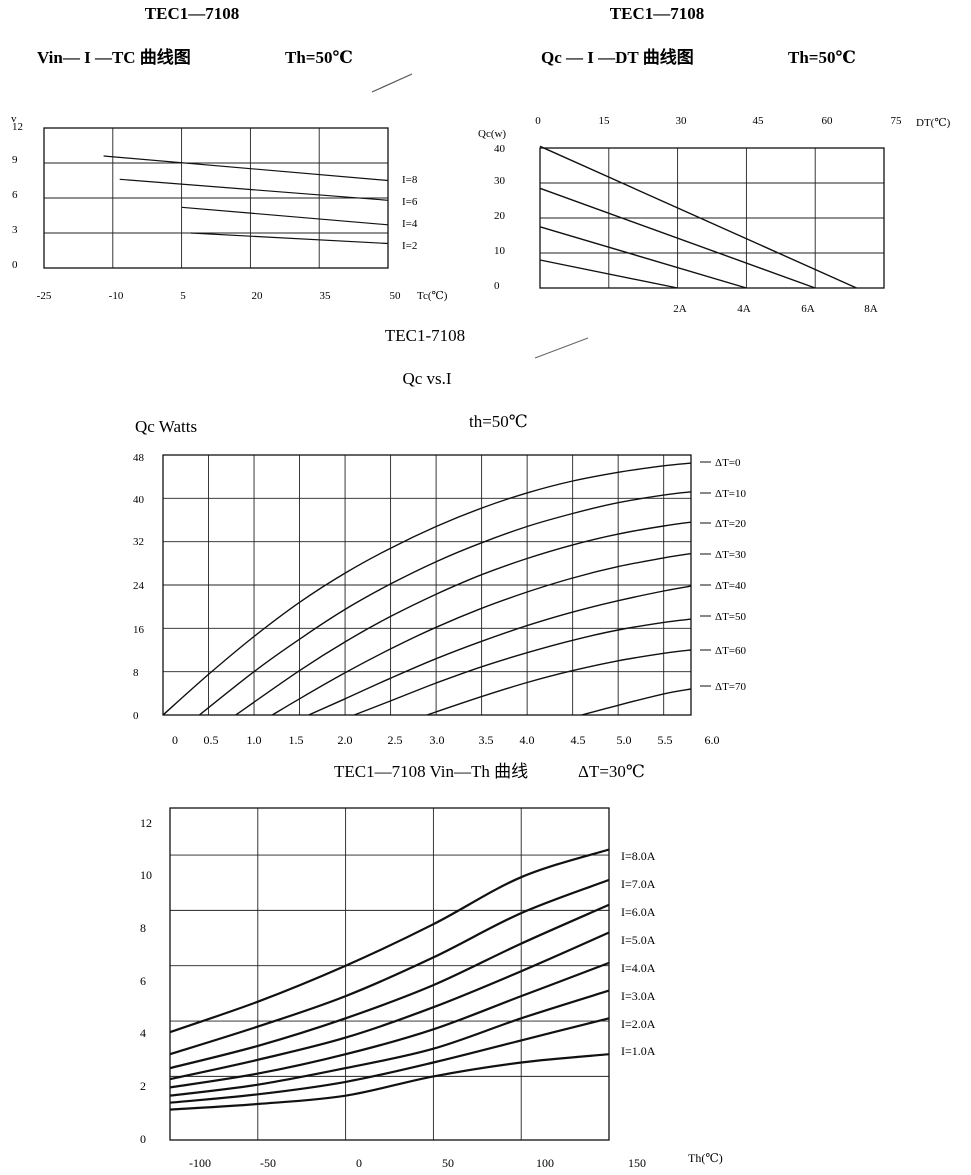 The height and width of the screenshot is (1175, 971). I want to click on x-tick-label: 5, so click(183, 296).